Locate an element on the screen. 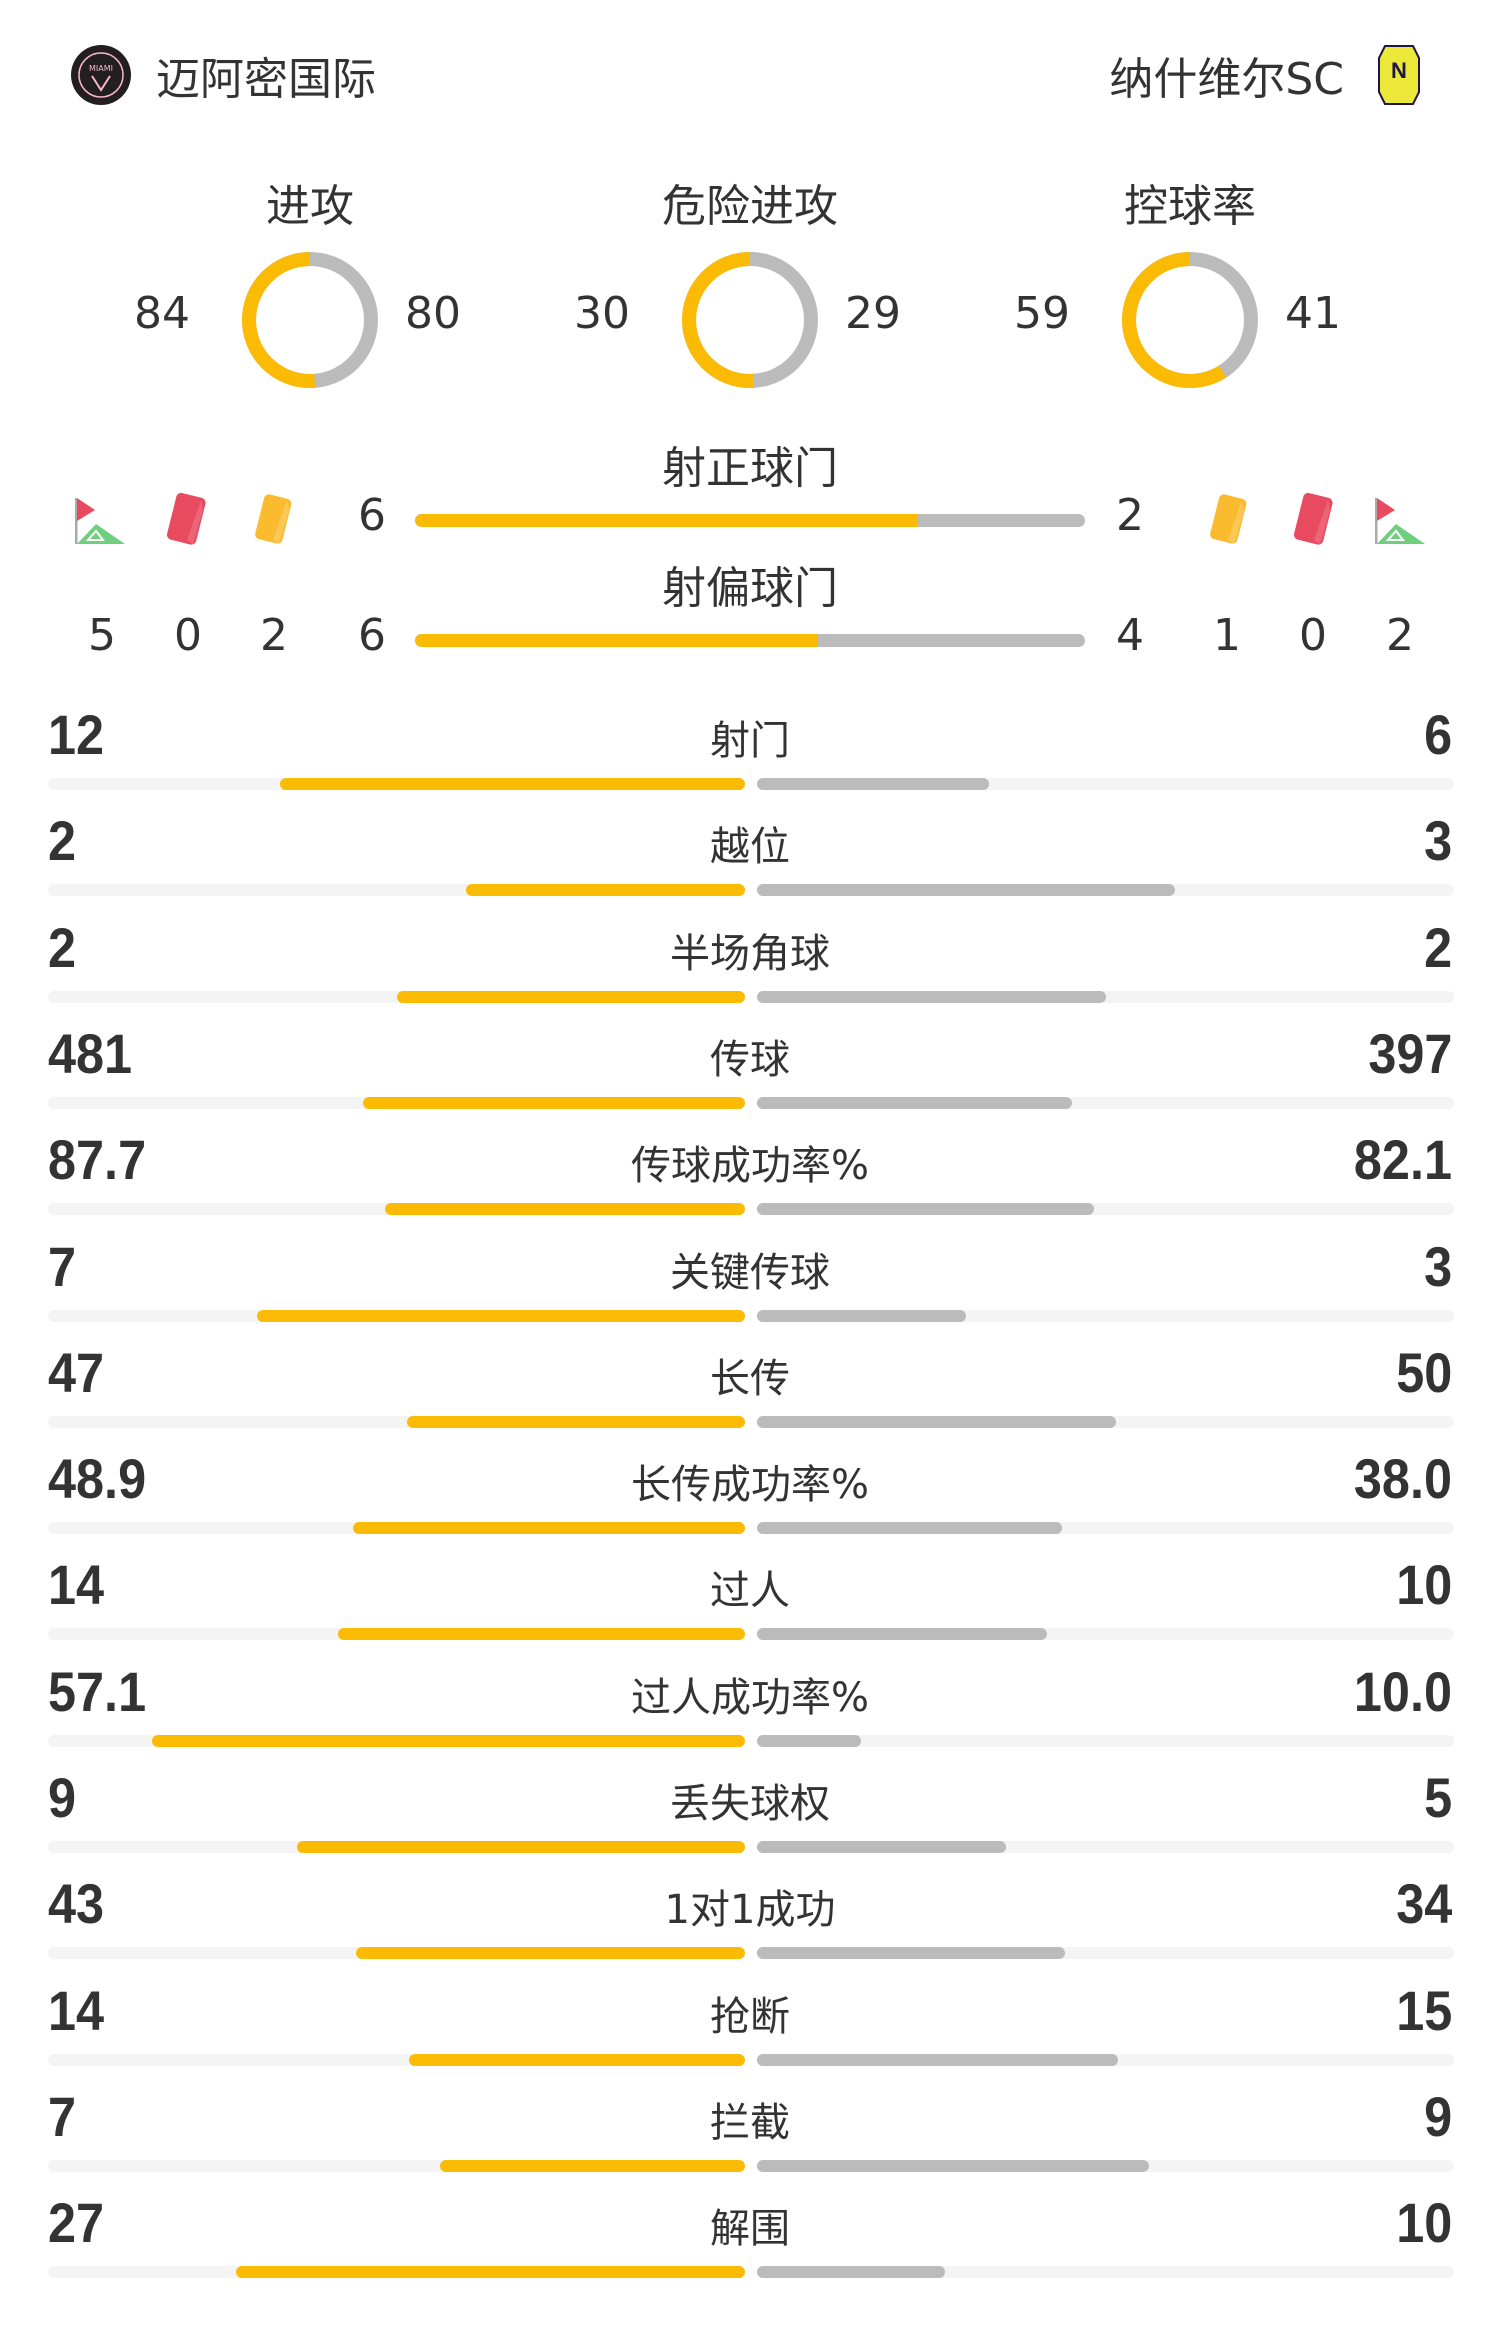  stat-away-track is located at coordinates (1105, 1740).